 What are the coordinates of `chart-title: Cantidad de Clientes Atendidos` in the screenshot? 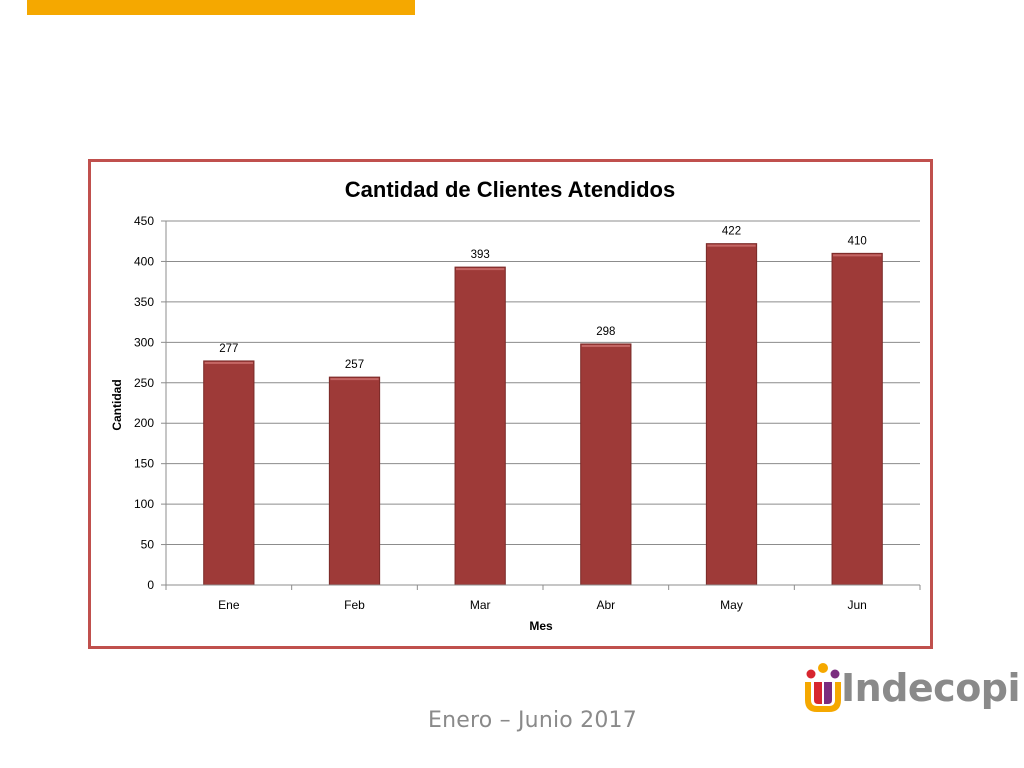 It's located at (510, 189).